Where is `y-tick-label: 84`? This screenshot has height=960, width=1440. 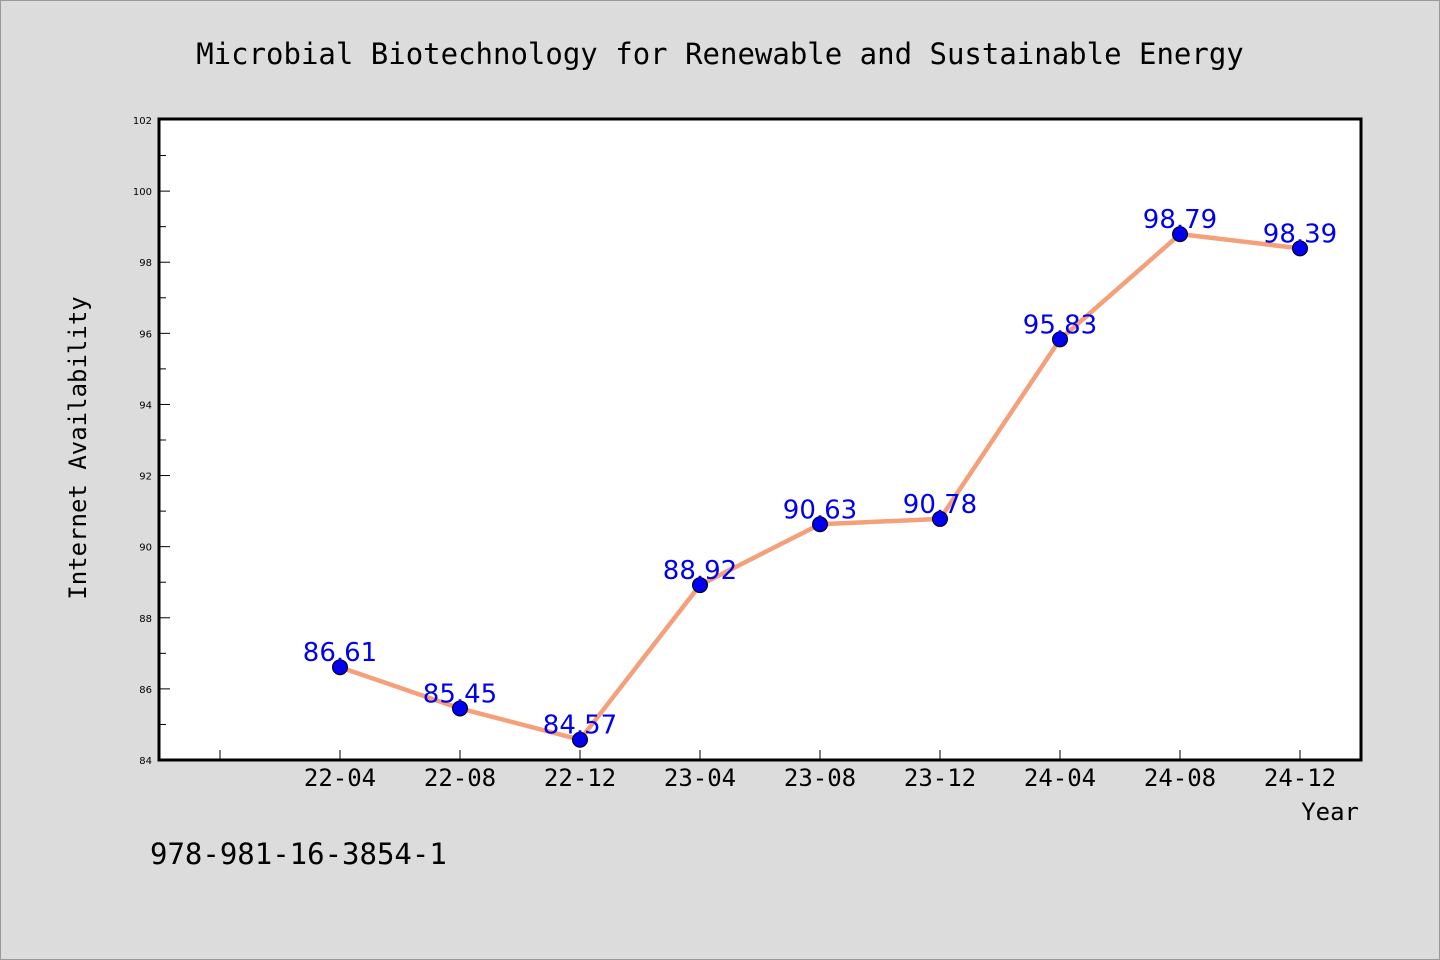
y-tick-label: 84 is located at coordinates (145, 761).